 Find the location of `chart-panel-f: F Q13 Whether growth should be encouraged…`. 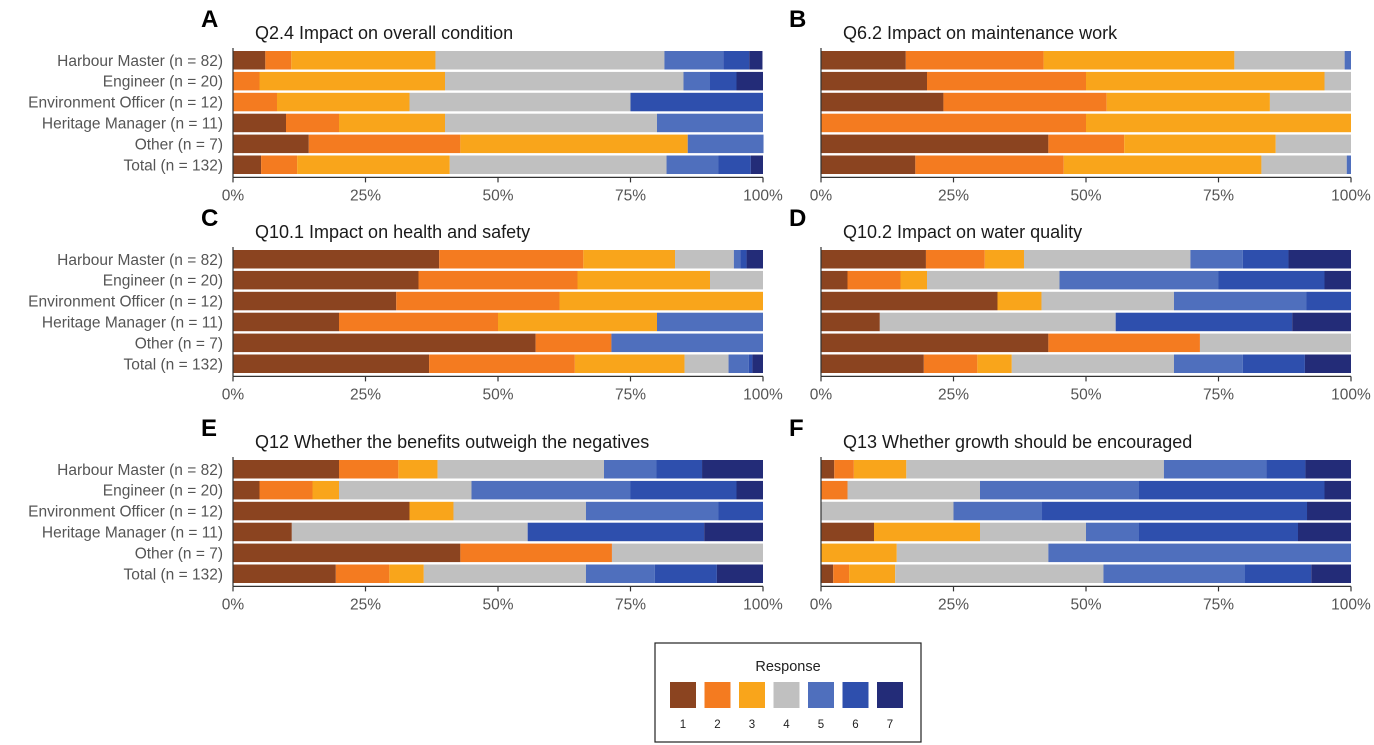

chart-panel-f: F Q13 Whether growth should be encouraged… is located at coordinates (1080, 514).